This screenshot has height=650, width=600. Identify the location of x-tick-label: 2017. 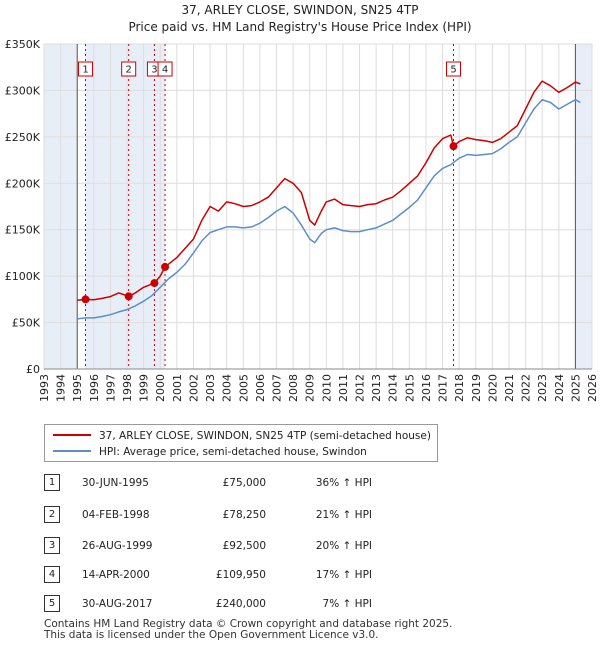
(443, 388).